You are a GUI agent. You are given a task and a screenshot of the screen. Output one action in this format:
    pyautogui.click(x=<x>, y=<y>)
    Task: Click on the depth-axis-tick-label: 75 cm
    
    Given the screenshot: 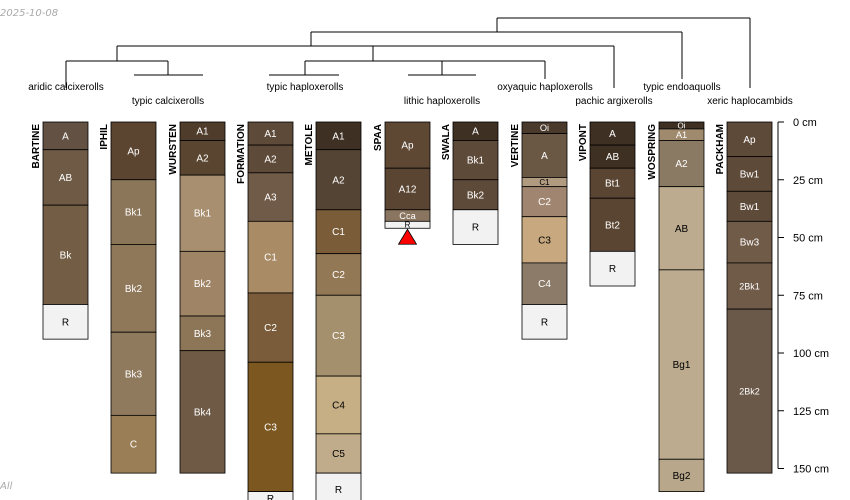 What is the action you would take?
    pyautogui.click(x=808, y=296)
    